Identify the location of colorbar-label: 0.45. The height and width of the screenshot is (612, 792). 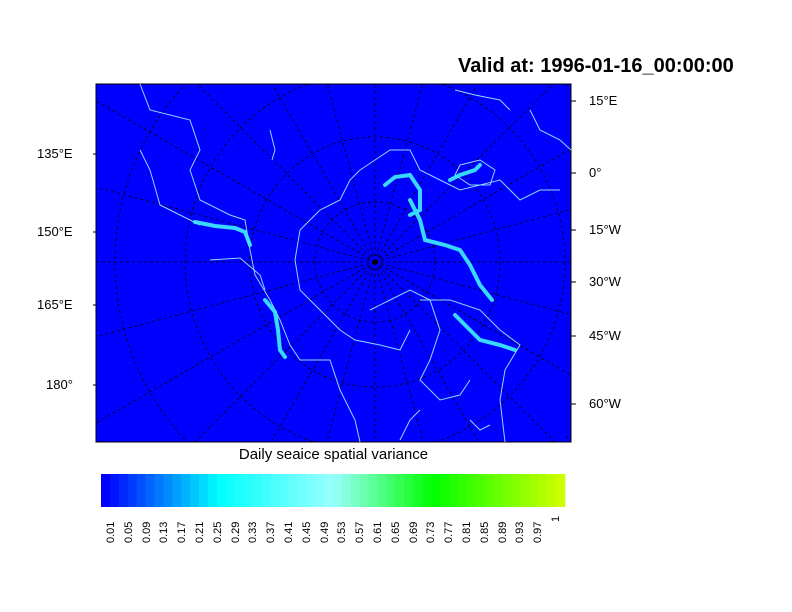
(306, 532).